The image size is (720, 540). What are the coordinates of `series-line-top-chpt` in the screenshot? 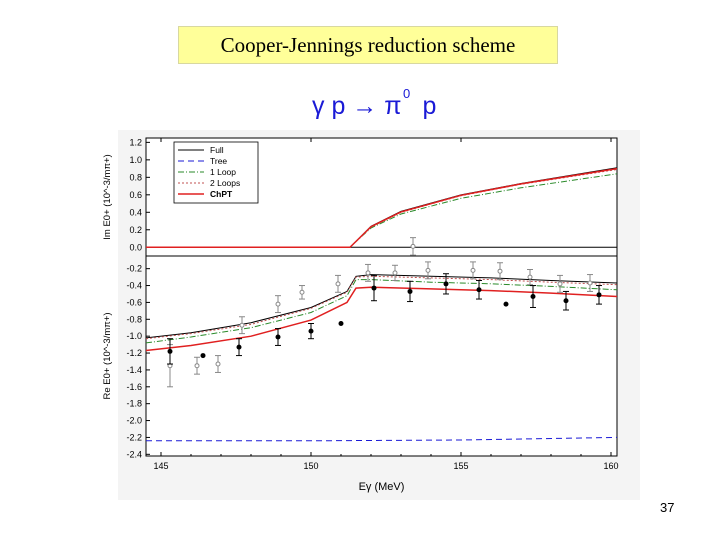 It's located at (382, 208).